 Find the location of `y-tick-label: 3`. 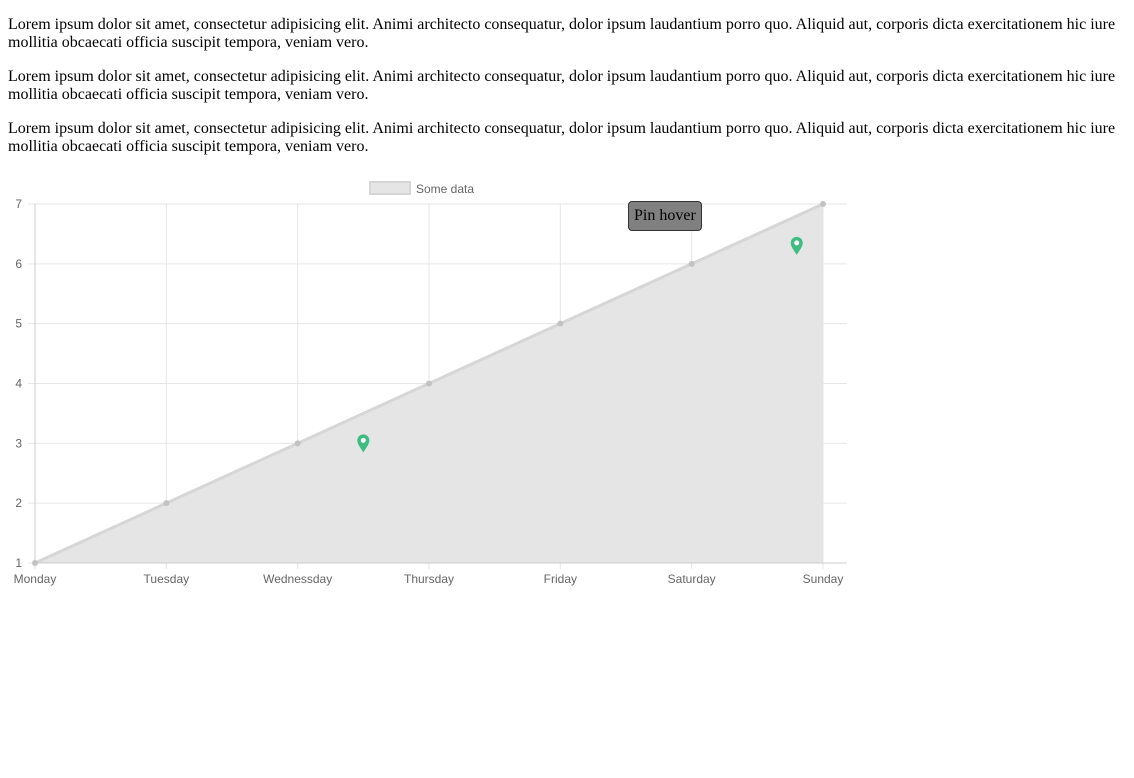

y-tick-label: 3 is located at coordinates (18, 443).